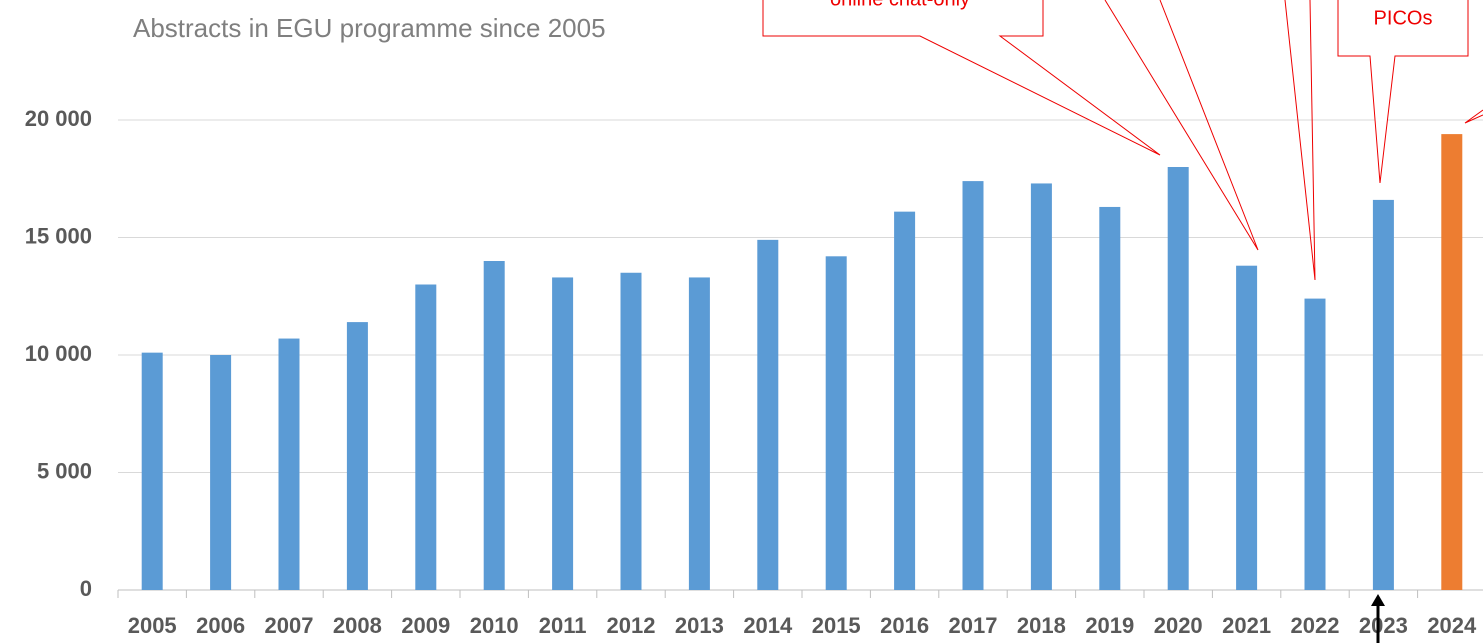 Image resolution: width=1483 pixels, height=643 pixels. What do you see at coordinates (86, 588) in the screenshot?
I see `y-tick-label: 0` at bounding box center [86, 588].